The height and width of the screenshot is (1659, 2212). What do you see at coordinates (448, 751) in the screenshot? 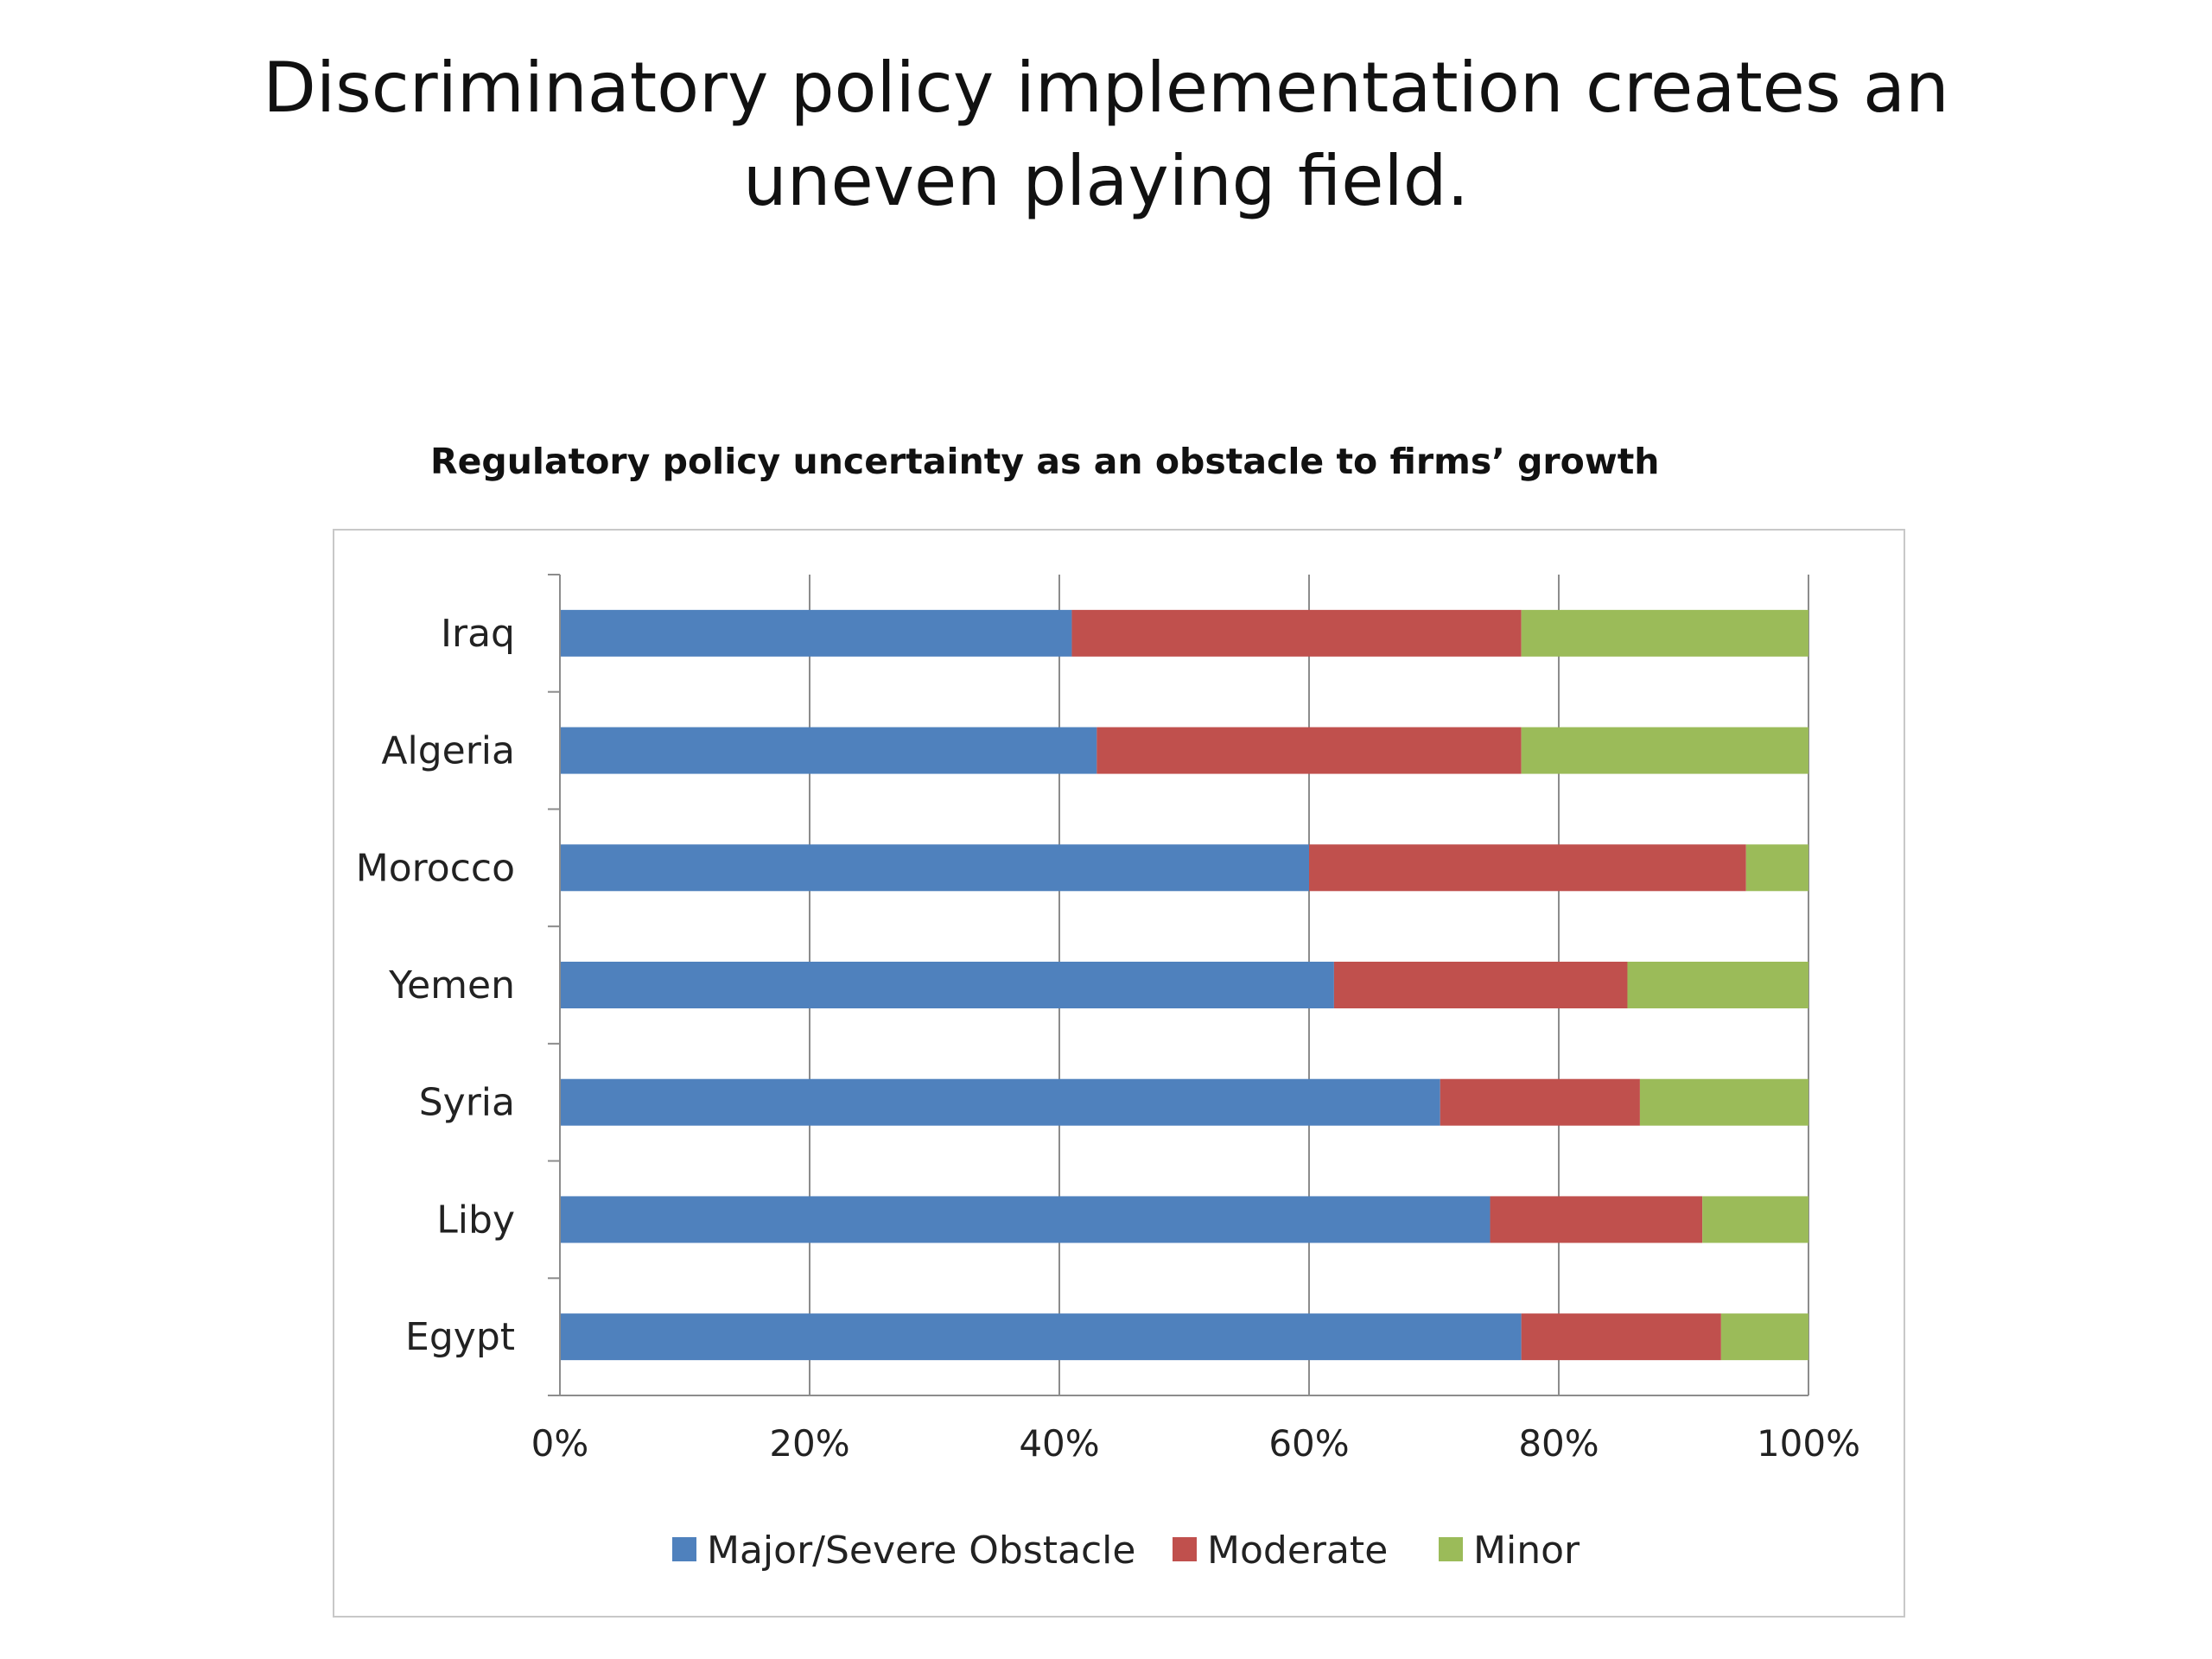
I see `category-label: Algeria` at bounding box center [448, 751].